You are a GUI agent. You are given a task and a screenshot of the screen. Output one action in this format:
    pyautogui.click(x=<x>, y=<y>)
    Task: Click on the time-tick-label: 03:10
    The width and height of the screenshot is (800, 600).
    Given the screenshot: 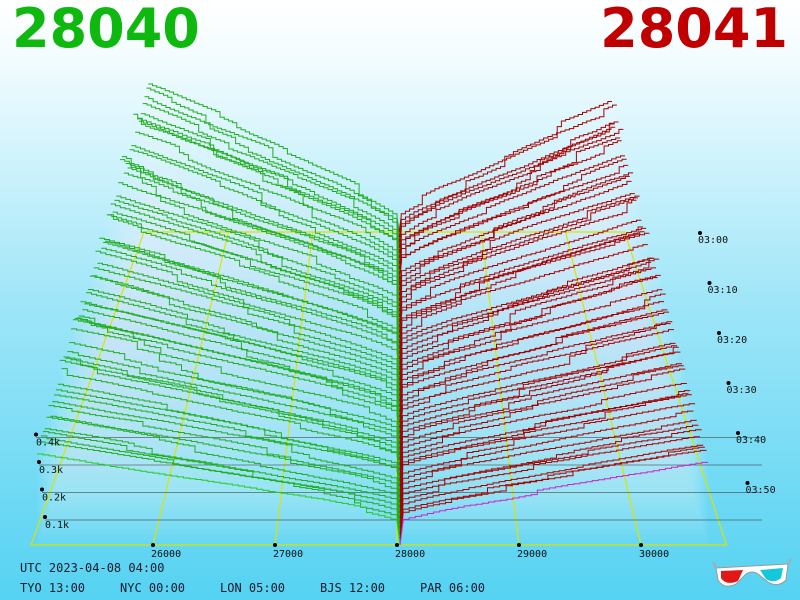 What is the action you would take?
    pyautogui.click(x=723, y=290)
    